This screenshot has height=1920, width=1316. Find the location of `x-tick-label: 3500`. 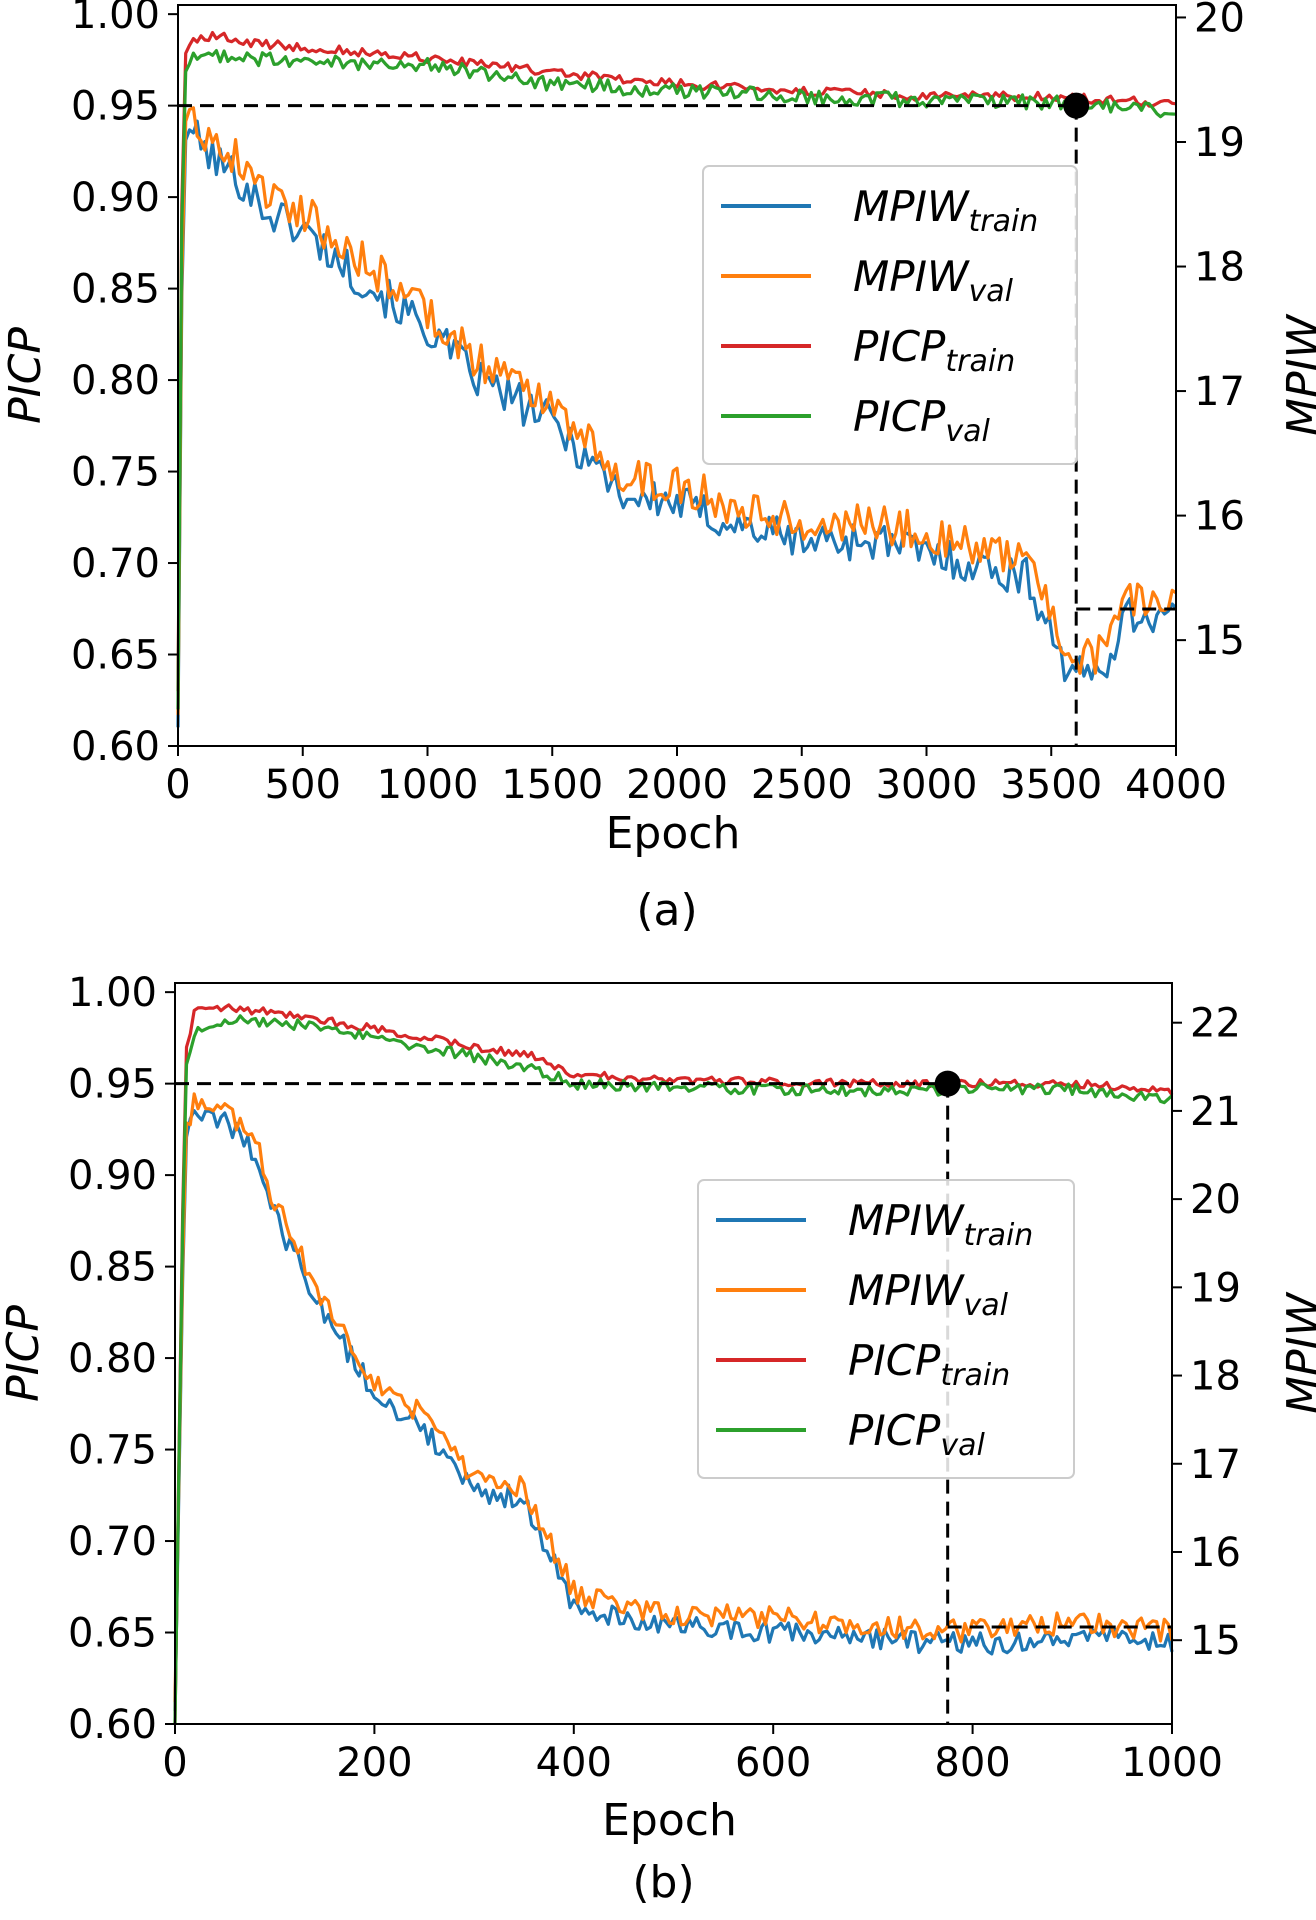

x-tick-label: 3500 is located at coordinates (1051, 785).